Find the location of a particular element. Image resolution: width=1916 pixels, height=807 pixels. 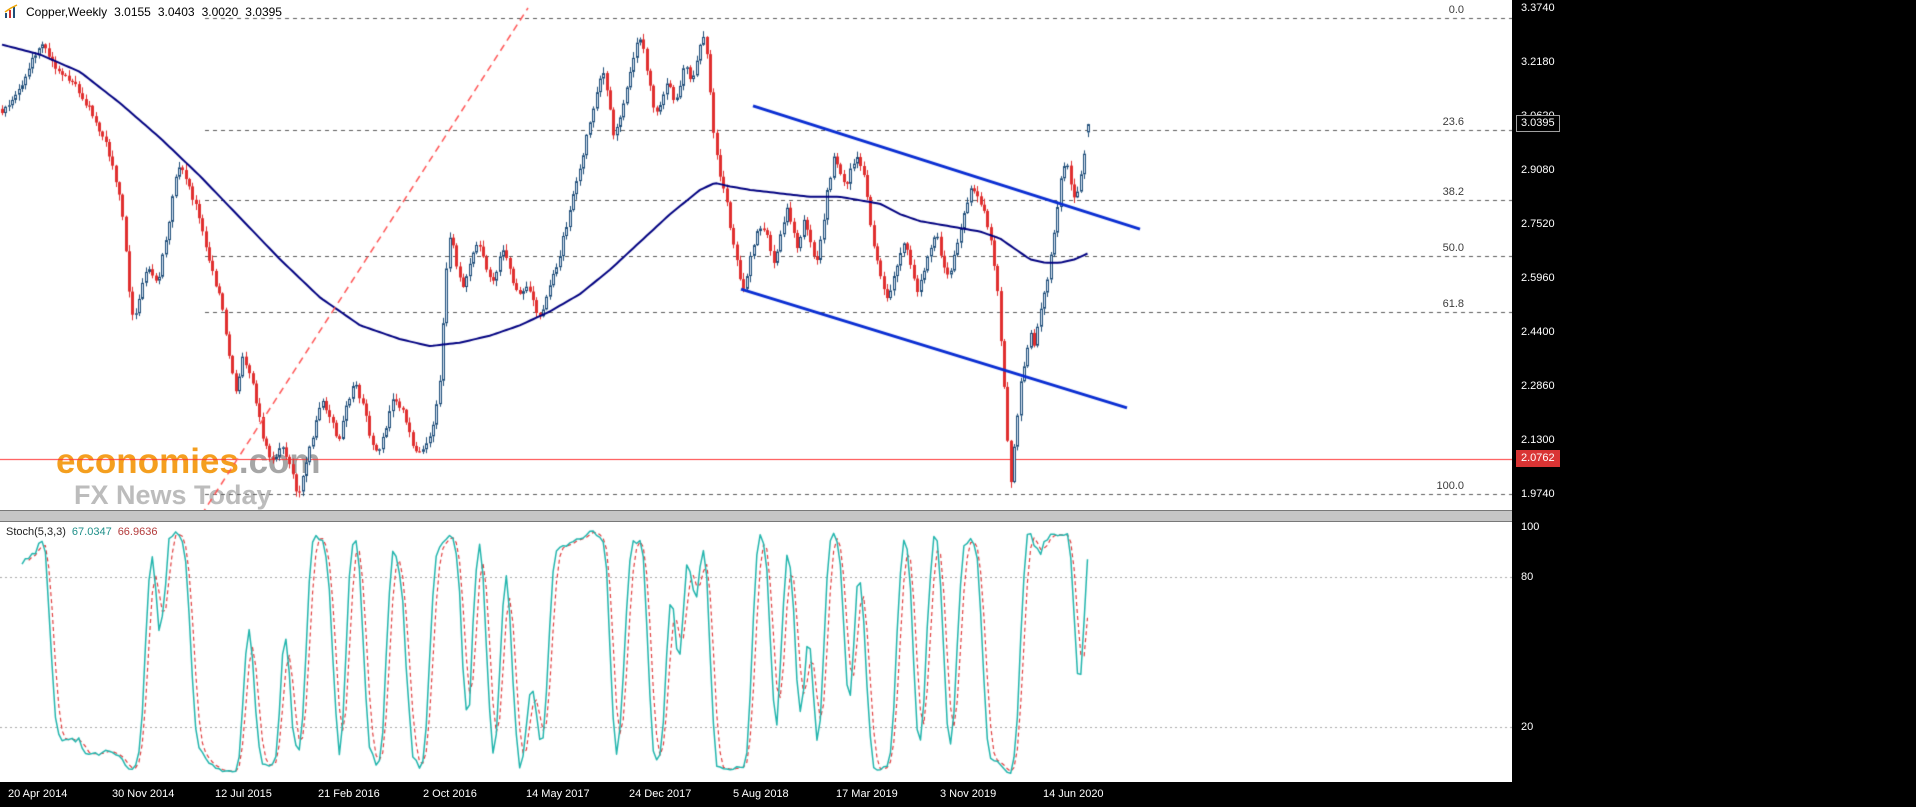

indicator-signal-value: 66.9636 is located at coordinates (137, 532).